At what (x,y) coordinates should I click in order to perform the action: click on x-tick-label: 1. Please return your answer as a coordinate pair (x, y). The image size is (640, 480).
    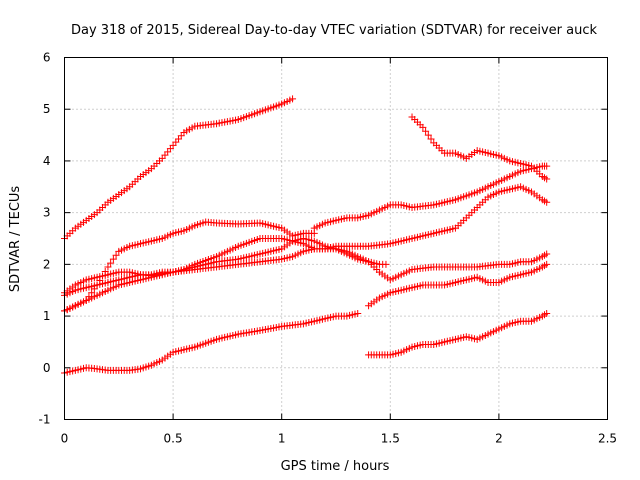
    Looking at the image, I should click on (282, 439).